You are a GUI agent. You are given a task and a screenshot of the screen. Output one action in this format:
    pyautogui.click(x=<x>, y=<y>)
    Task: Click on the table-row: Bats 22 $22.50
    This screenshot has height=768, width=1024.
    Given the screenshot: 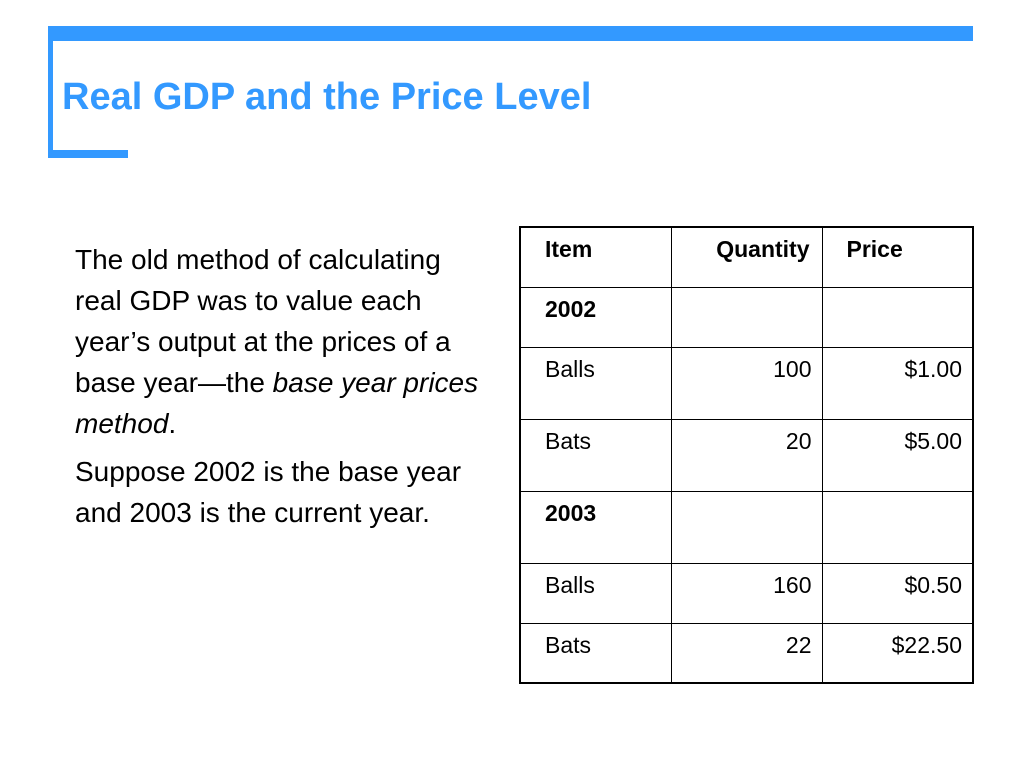 What is the action you would take?
    pyautogui.click(x=746, y=653)
    